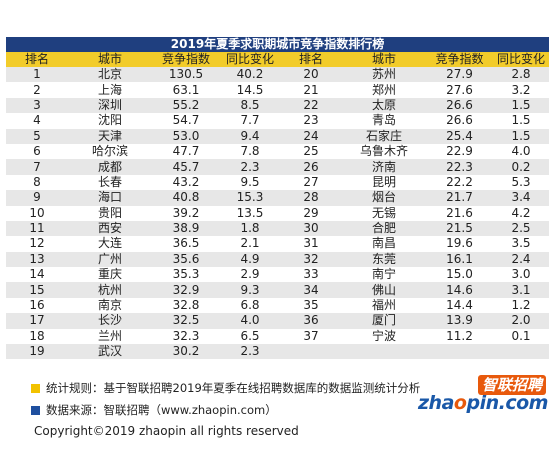  Describe the element at coordinates (521, 167) in the screenshot. I see `cell-change: 0.2` at that location.